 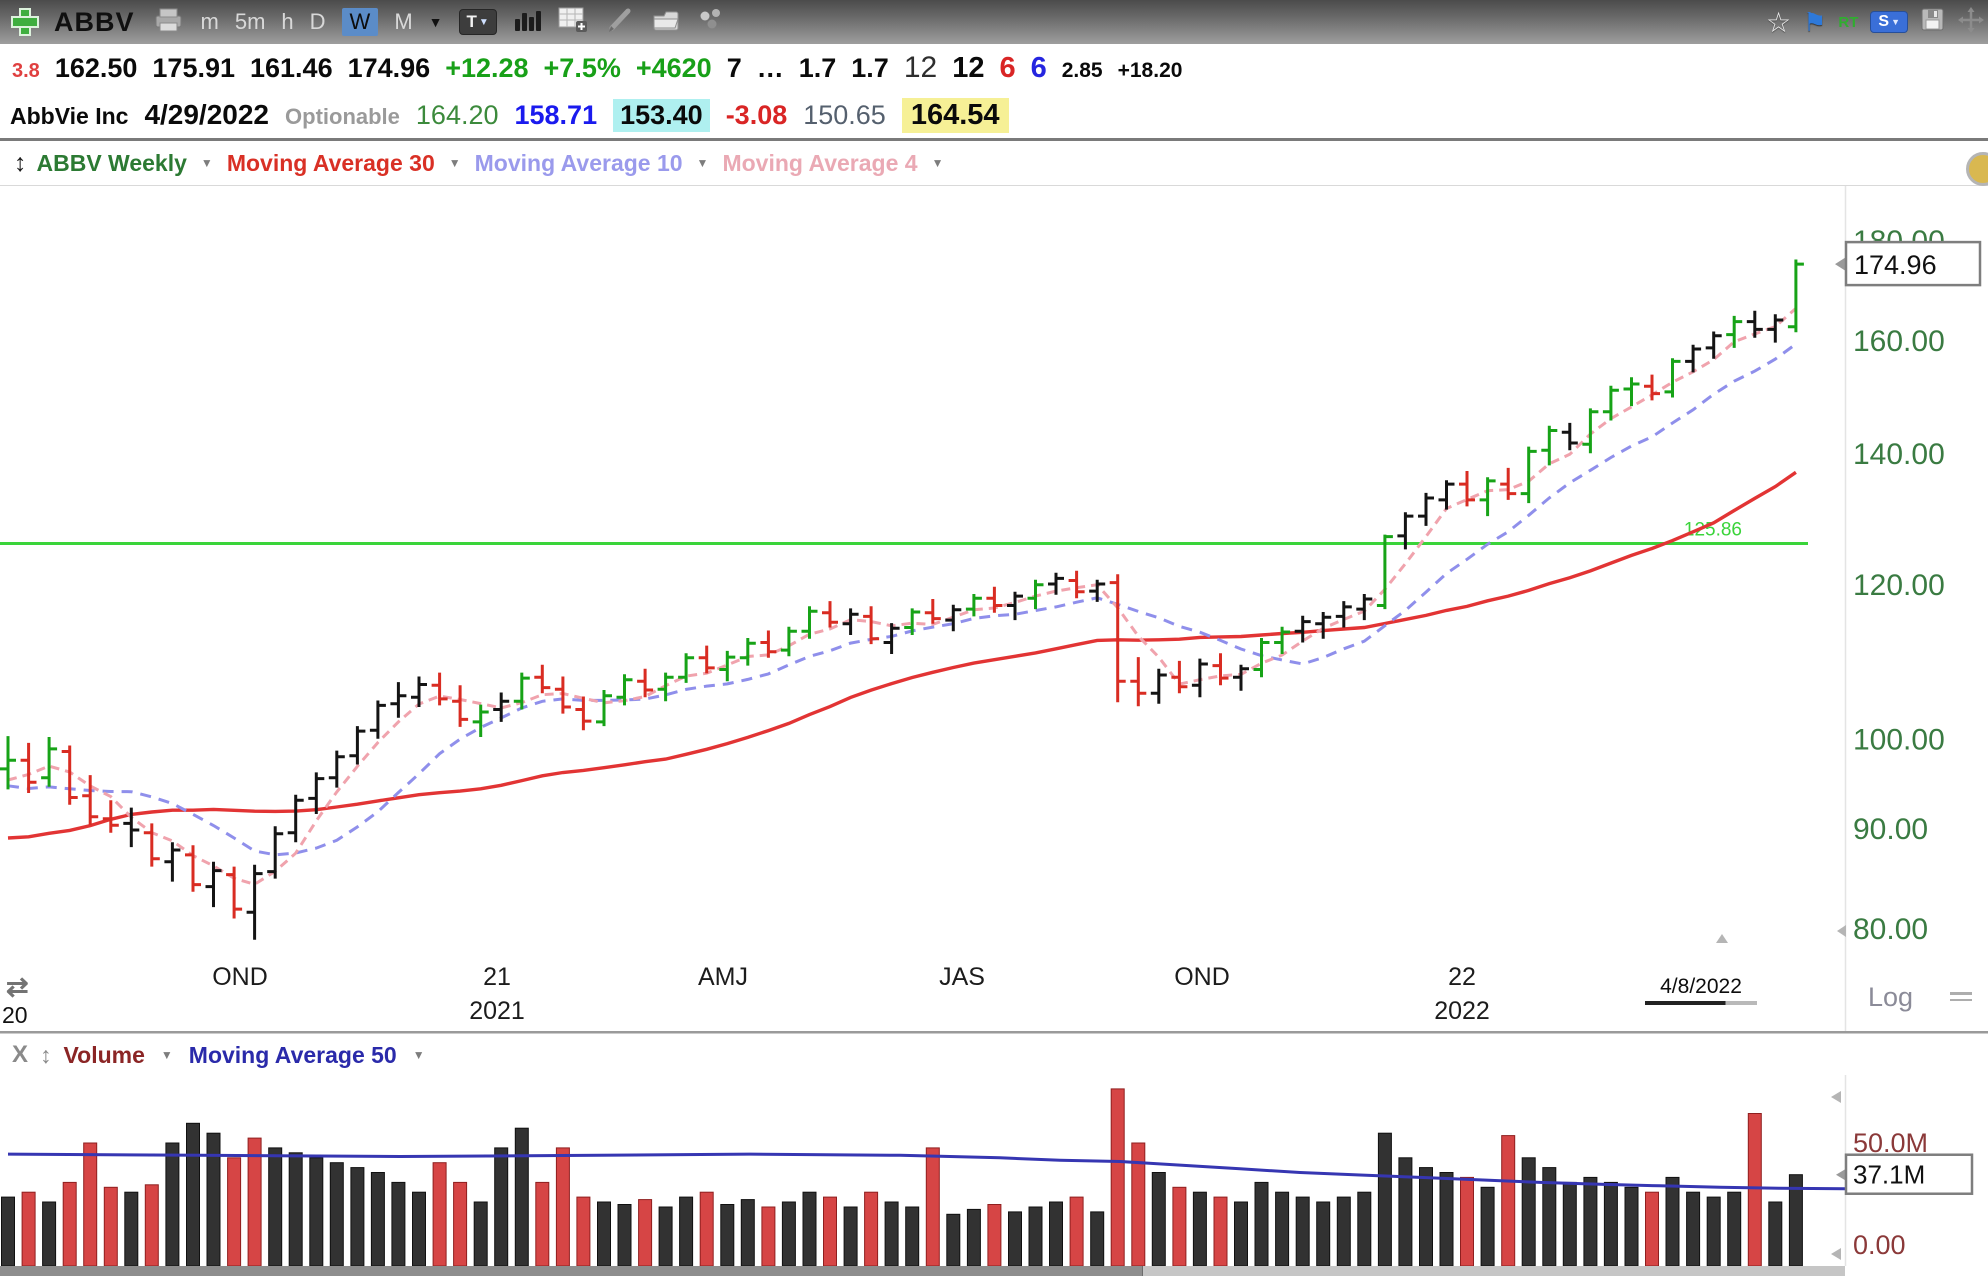 I want to click on text-tool-button: T ▼, so click(x=477, y=22).